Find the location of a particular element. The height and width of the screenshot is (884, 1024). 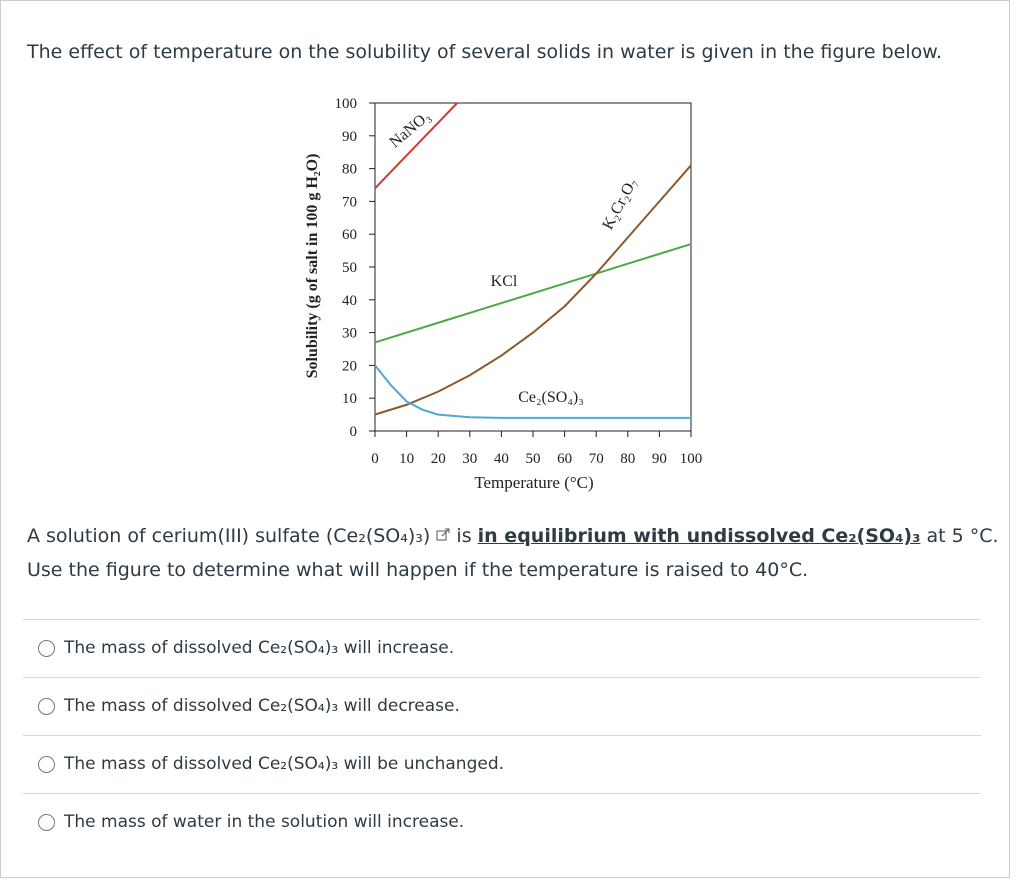

x-tick-label: 10 is located at coordinates (406, 459).